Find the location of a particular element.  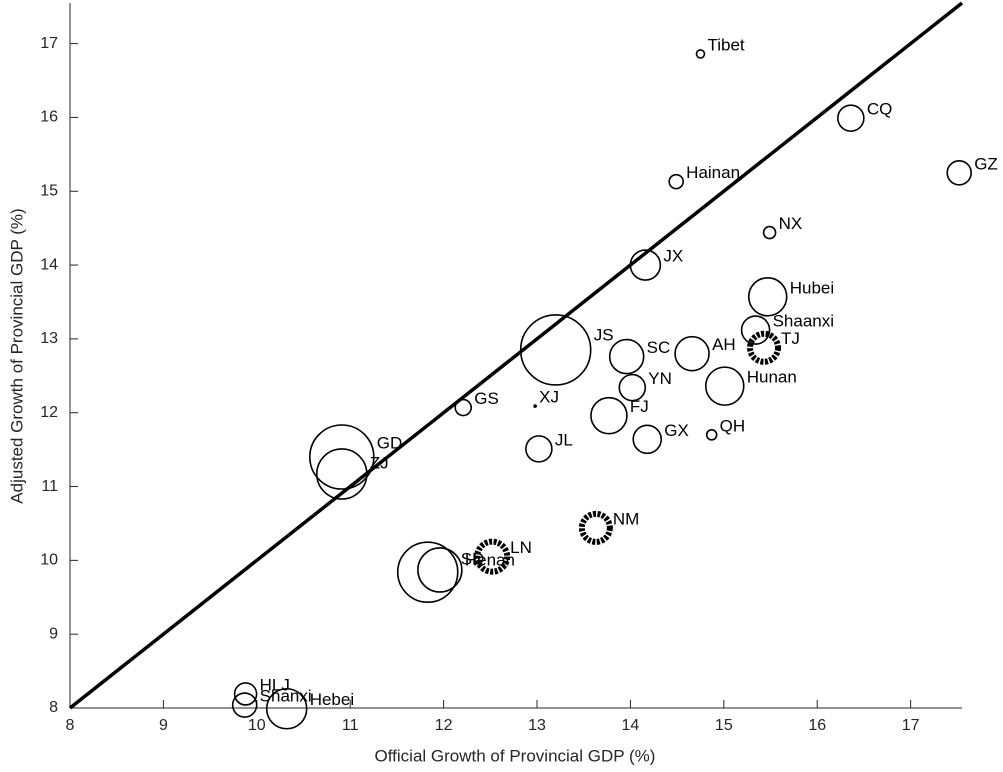

point-label: GX is located at coordinates (676, 430).